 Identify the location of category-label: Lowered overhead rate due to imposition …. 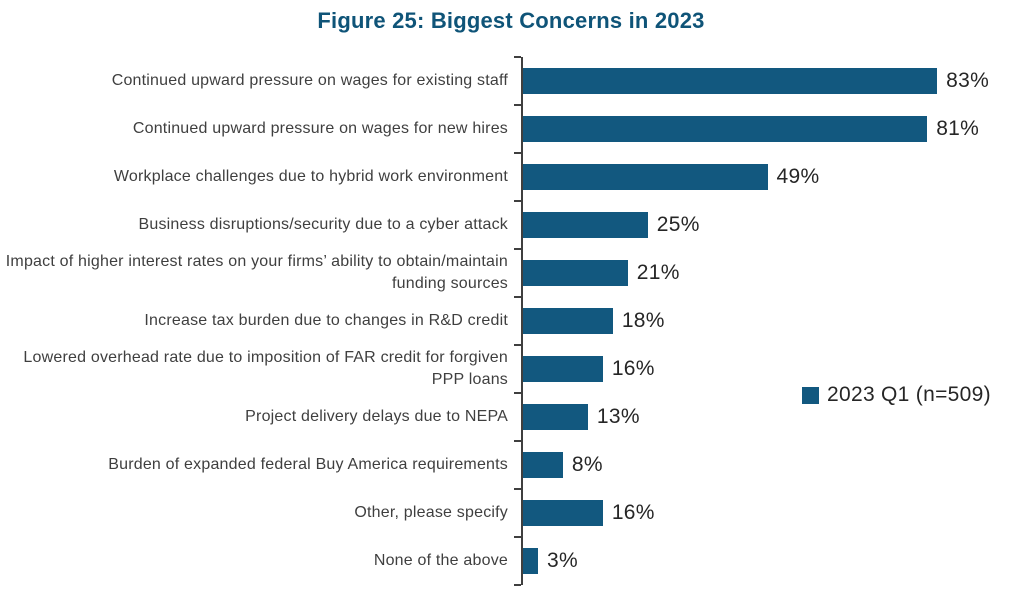
(265, 368).